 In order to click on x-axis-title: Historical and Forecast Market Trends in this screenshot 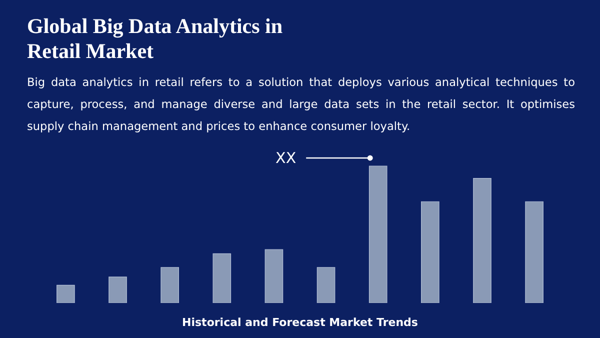, I will do `click(300, 322)`.